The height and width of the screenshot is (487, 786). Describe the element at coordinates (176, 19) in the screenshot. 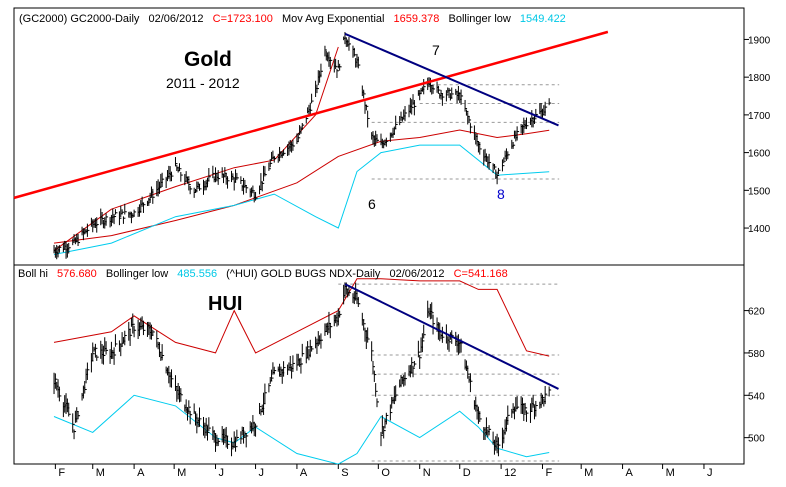

I see `top-date: 02/06/2012` at that location.